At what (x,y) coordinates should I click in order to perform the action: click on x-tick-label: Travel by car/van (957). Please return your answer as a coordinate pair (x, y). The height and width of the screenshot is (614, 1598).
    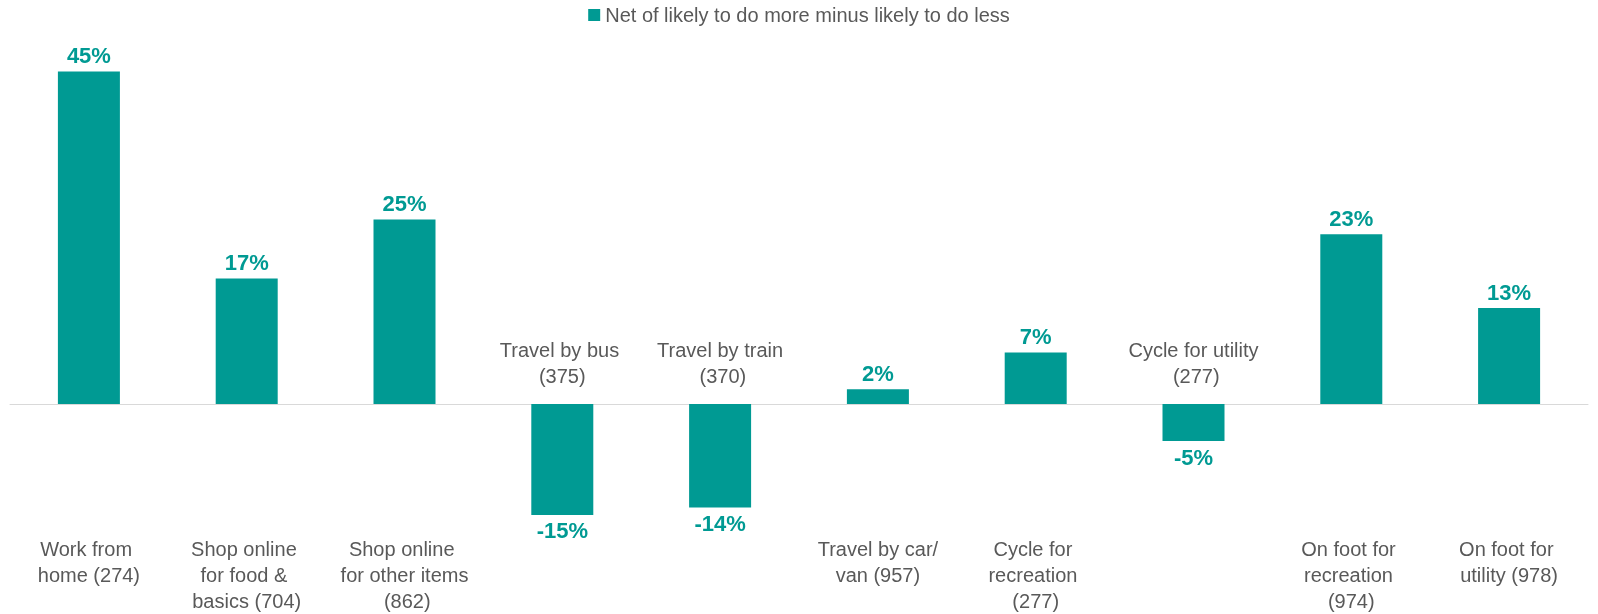
    Looking at the image, I should click on (878, 562).